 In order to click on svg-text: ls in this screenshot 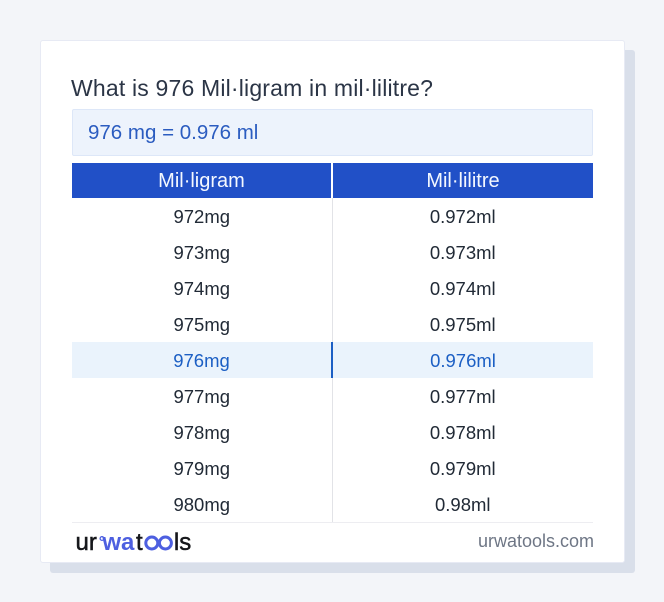, I will do `click(182, 542)`.